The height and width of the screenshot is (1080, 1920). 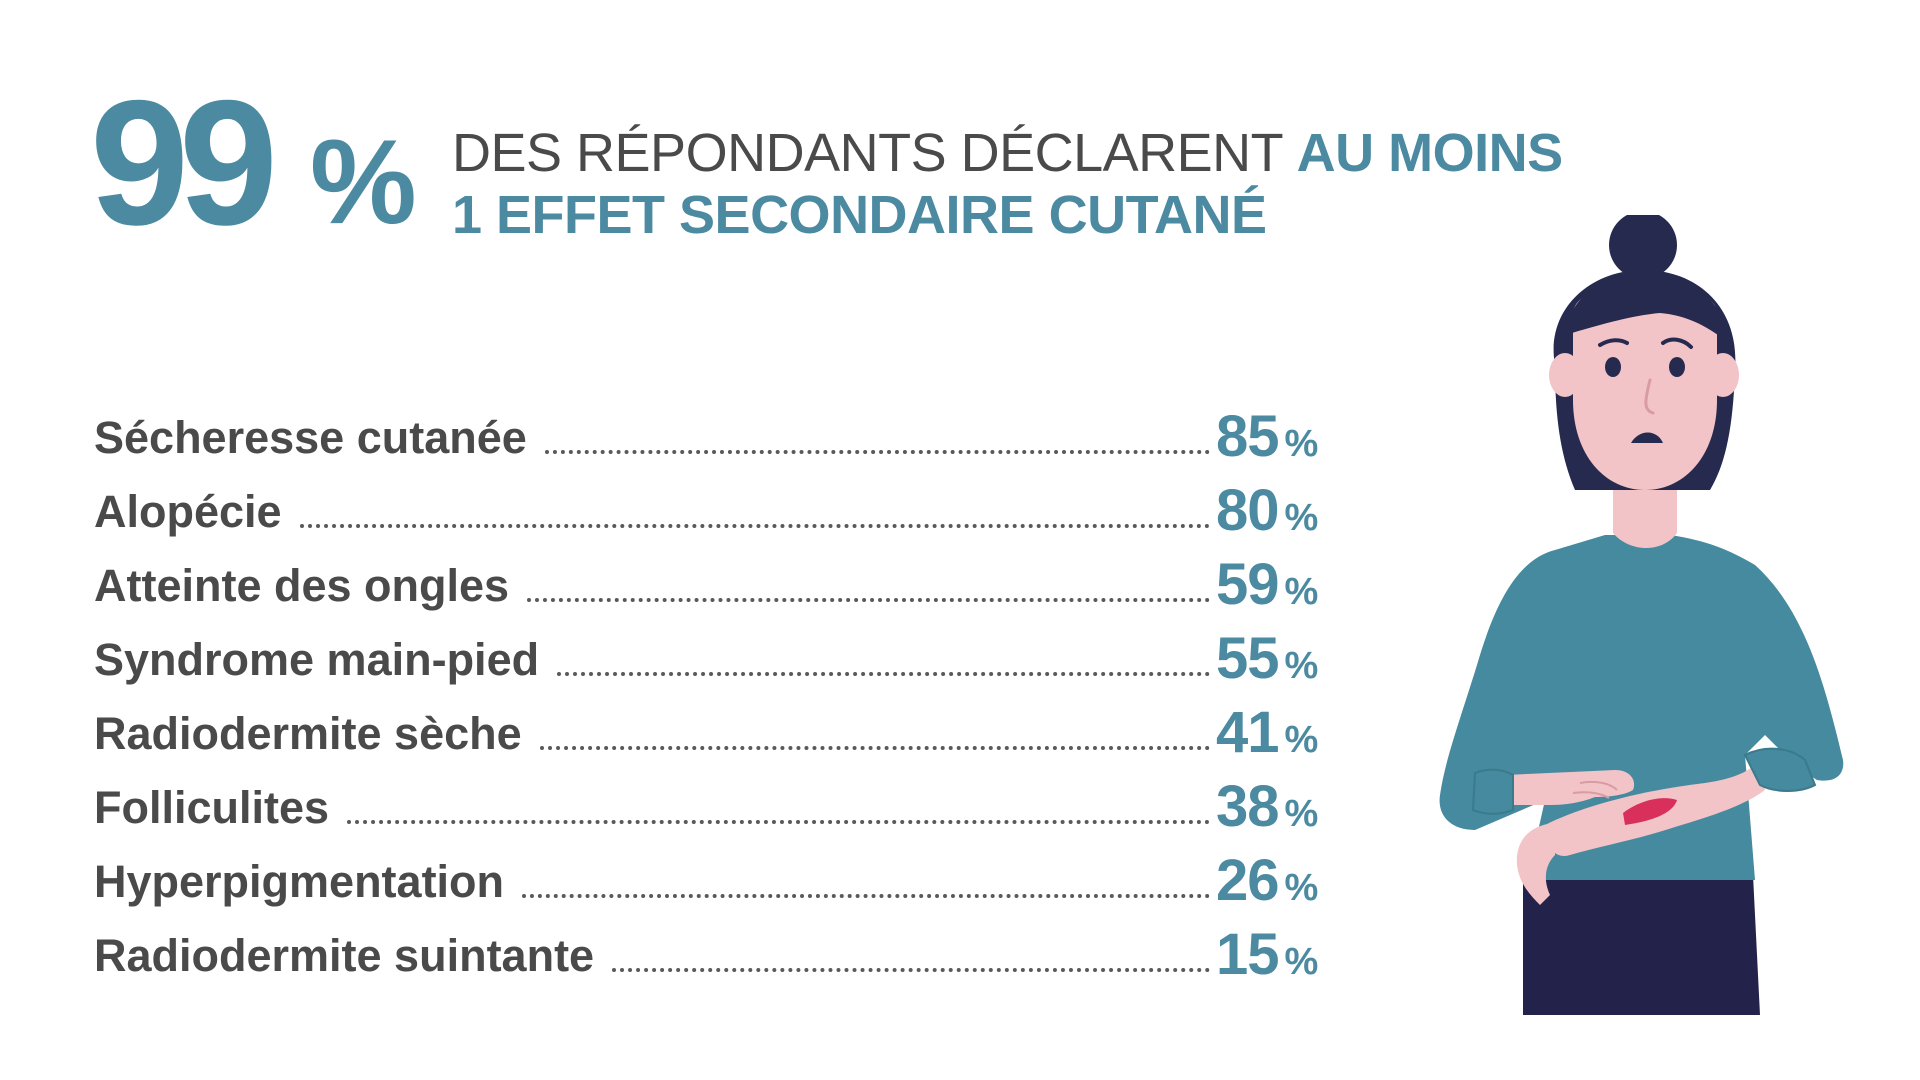 I want to click on hair-bun-shape, so click(x=1643, y=247).